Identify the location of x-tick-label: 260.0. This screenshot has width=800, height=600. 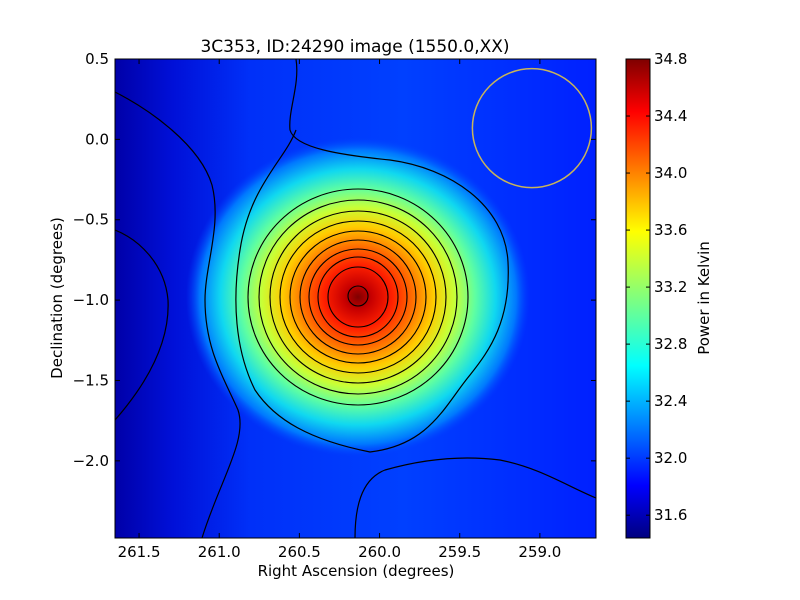
(379, 552).